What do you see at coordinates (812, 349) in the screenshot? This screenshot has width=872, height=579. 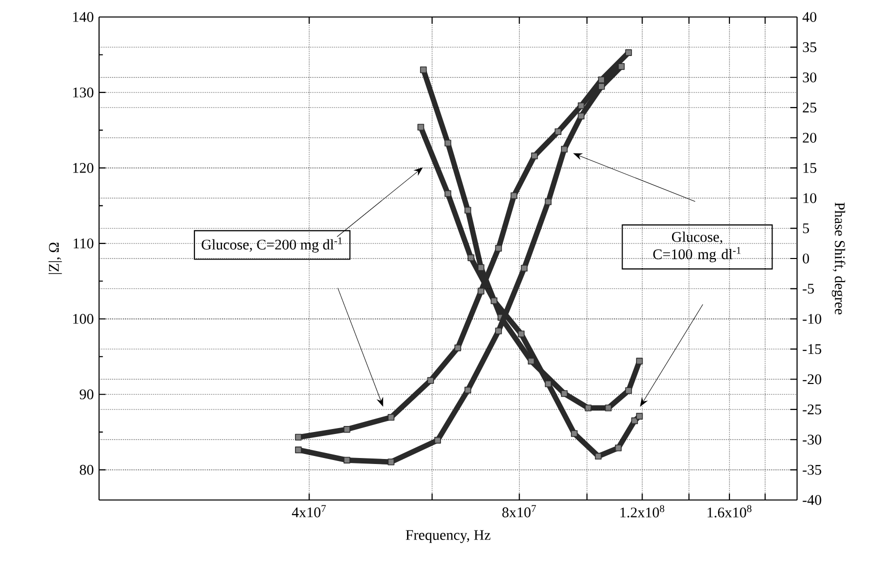 I see `y2-tick-label: -15` at bounding box center [812, 349].